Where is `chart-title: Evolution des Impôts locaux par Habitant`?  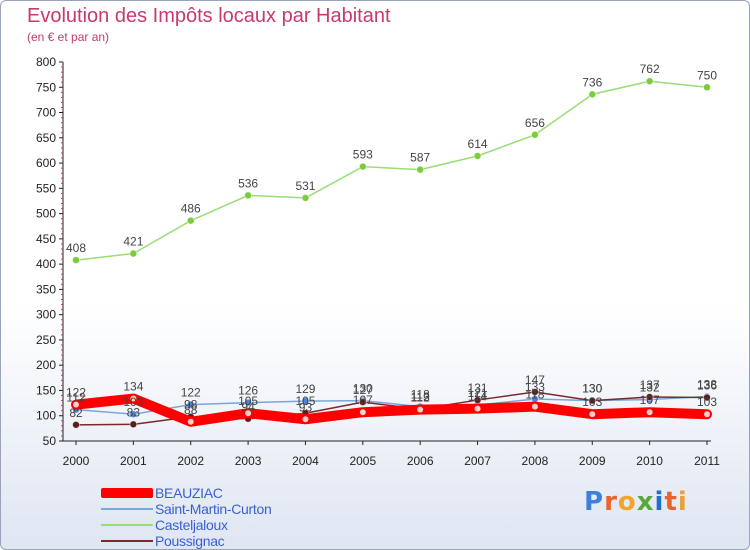
chart-title: Evolution des Impôts locaux par Habitant is located at coordinates (209, 16).